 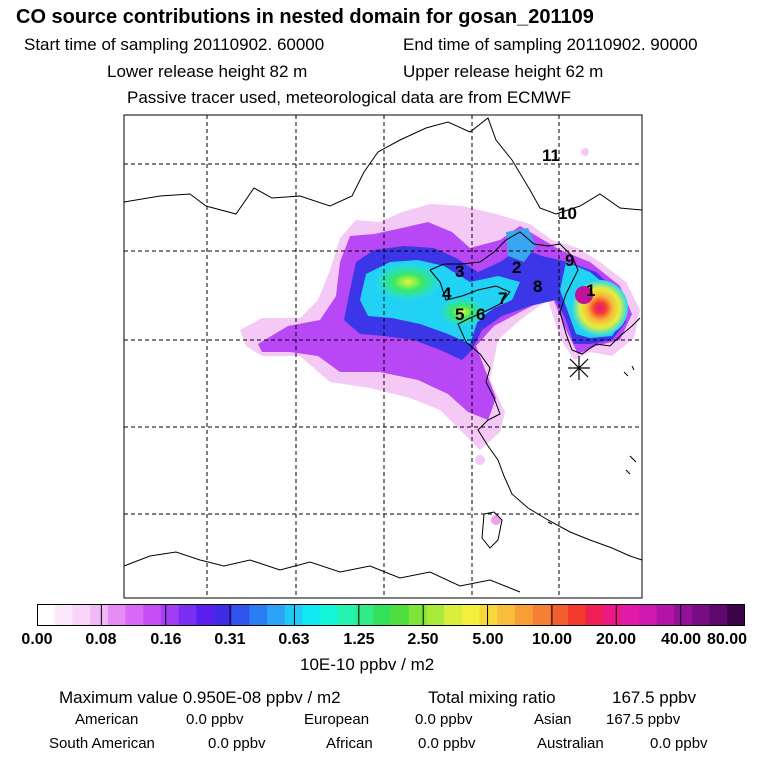 What do you see at coordinates (552, 639) in the screenshot?
I see `colorbar-tick: 10.00` at bounding box center [552, 639].